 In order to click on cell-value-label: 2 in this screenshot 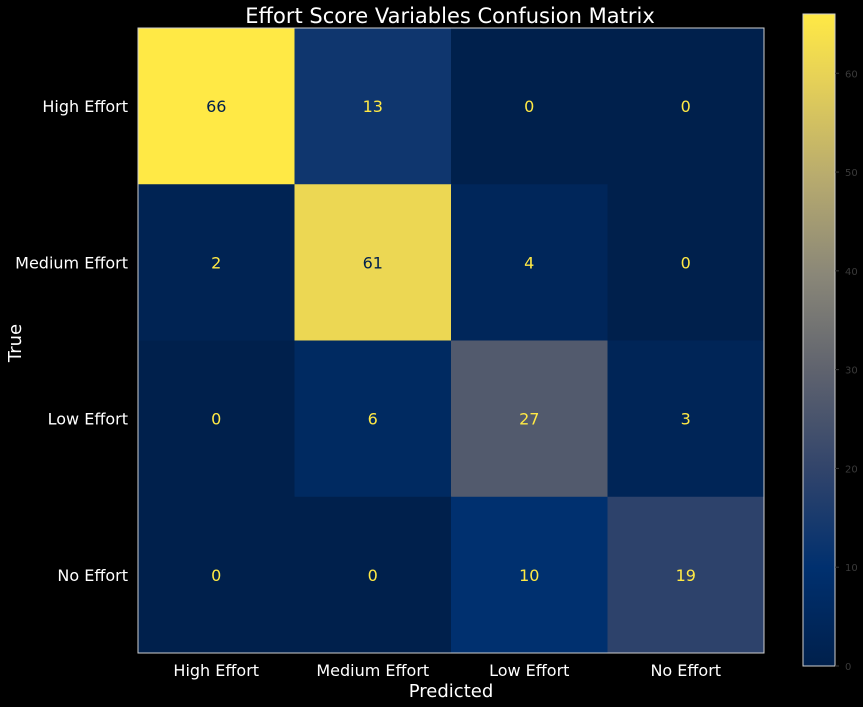, I will do `click(216, 262)`.